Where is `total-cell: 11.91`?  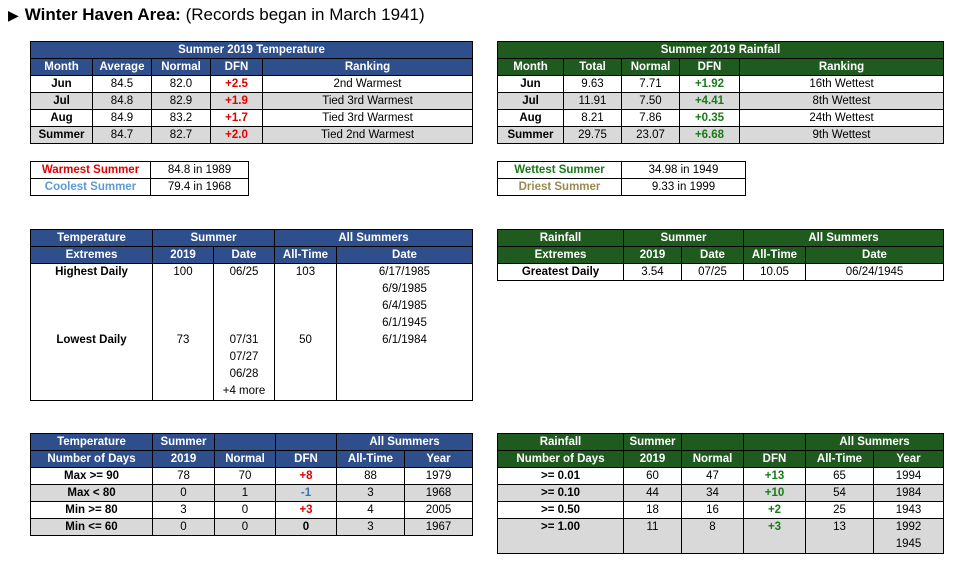 total-cell: 11.91 is located at coordinates (592, 101).